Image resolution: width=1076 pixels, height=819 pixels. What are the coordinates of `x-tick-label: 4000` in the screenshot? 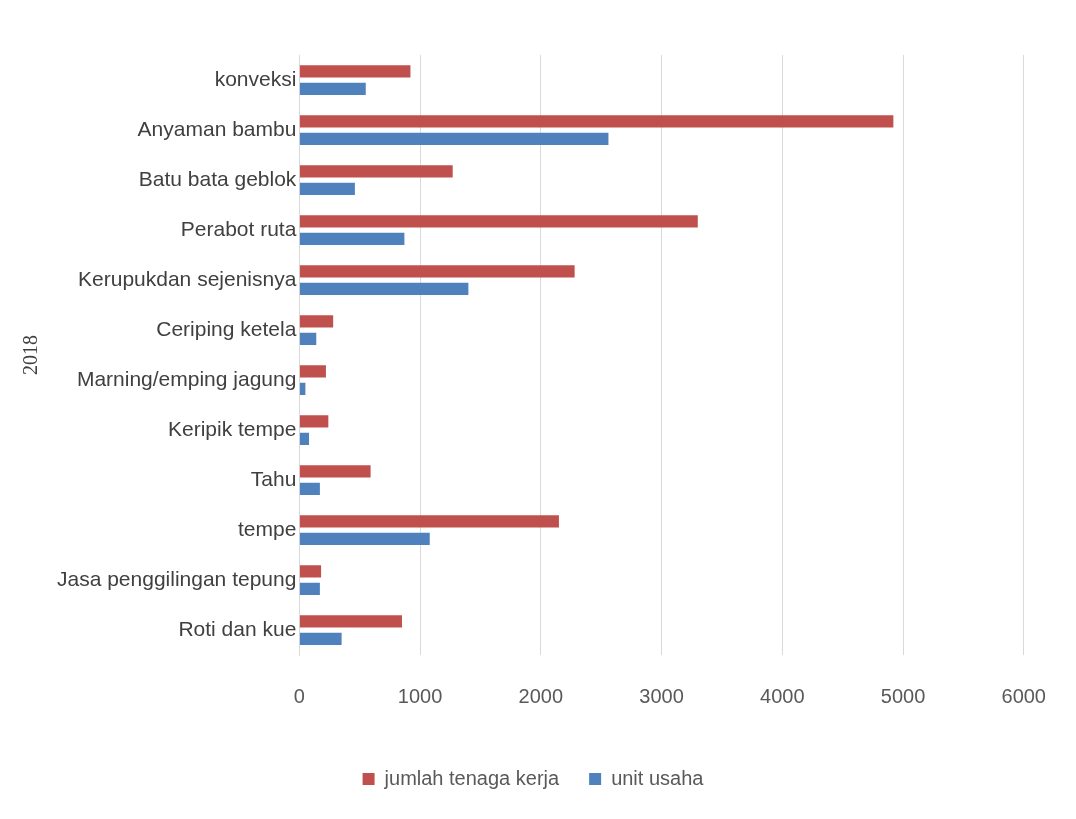 It's located at (782, 695).